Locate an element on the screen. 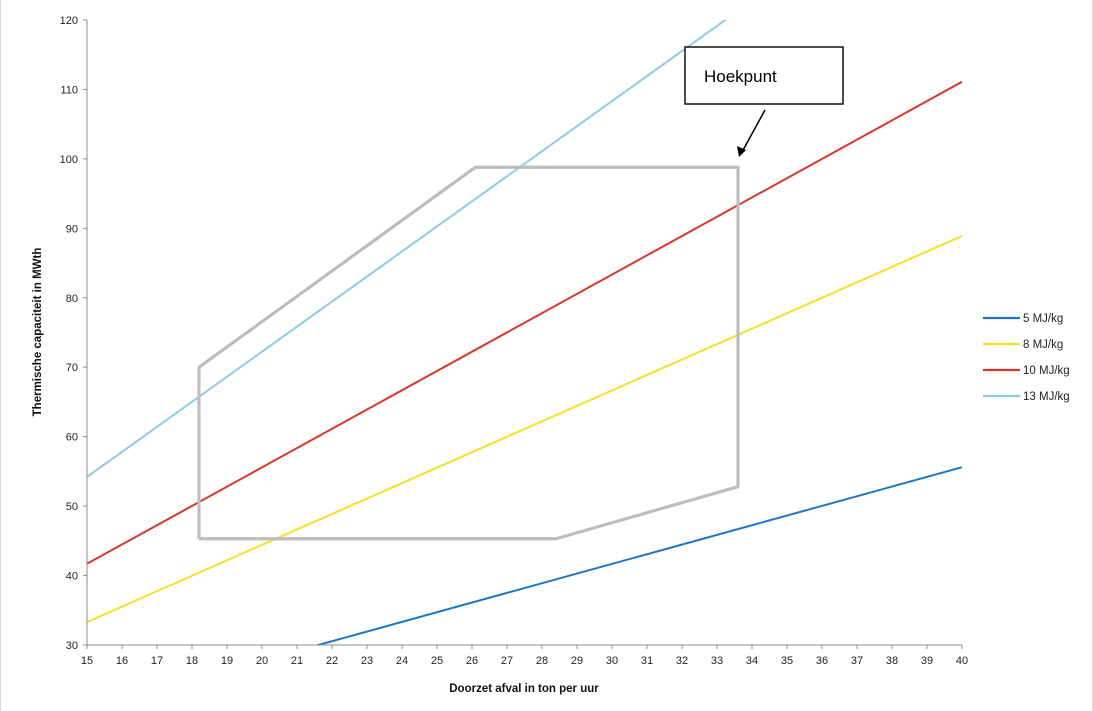  y-tick-label: 90 is located at coordinates (72, 229).